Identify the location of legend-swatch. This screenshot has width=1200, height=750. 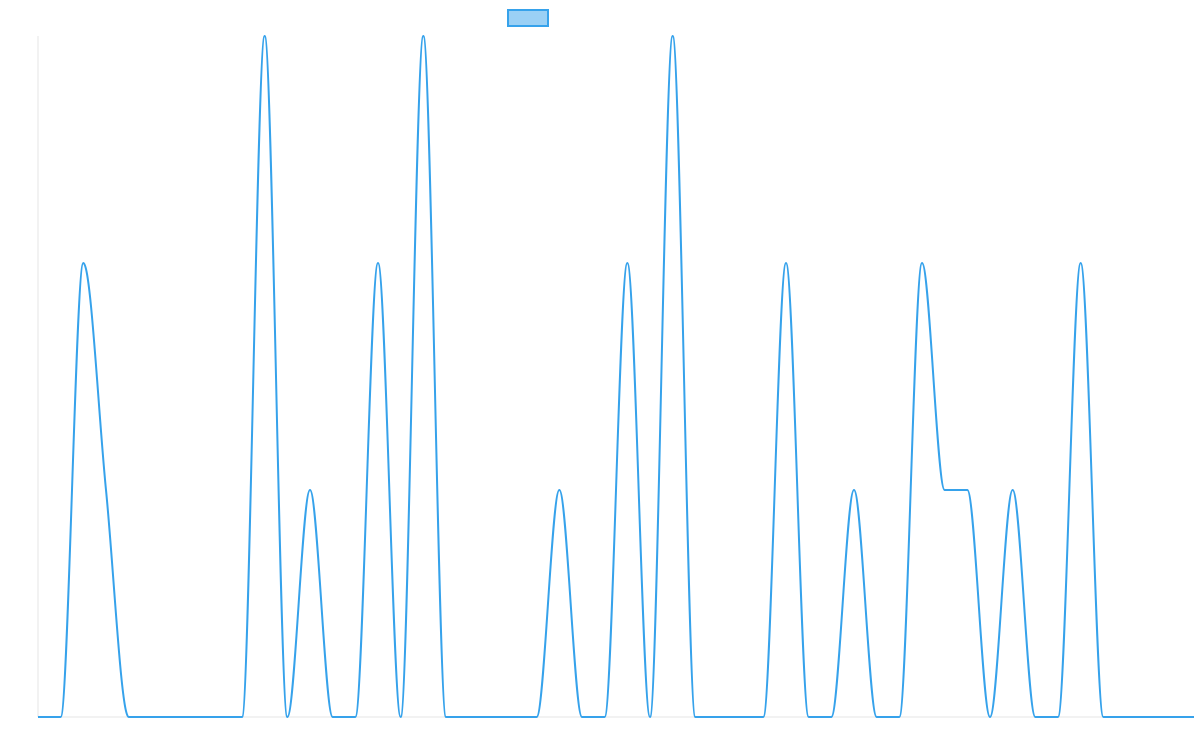
(528, 18).